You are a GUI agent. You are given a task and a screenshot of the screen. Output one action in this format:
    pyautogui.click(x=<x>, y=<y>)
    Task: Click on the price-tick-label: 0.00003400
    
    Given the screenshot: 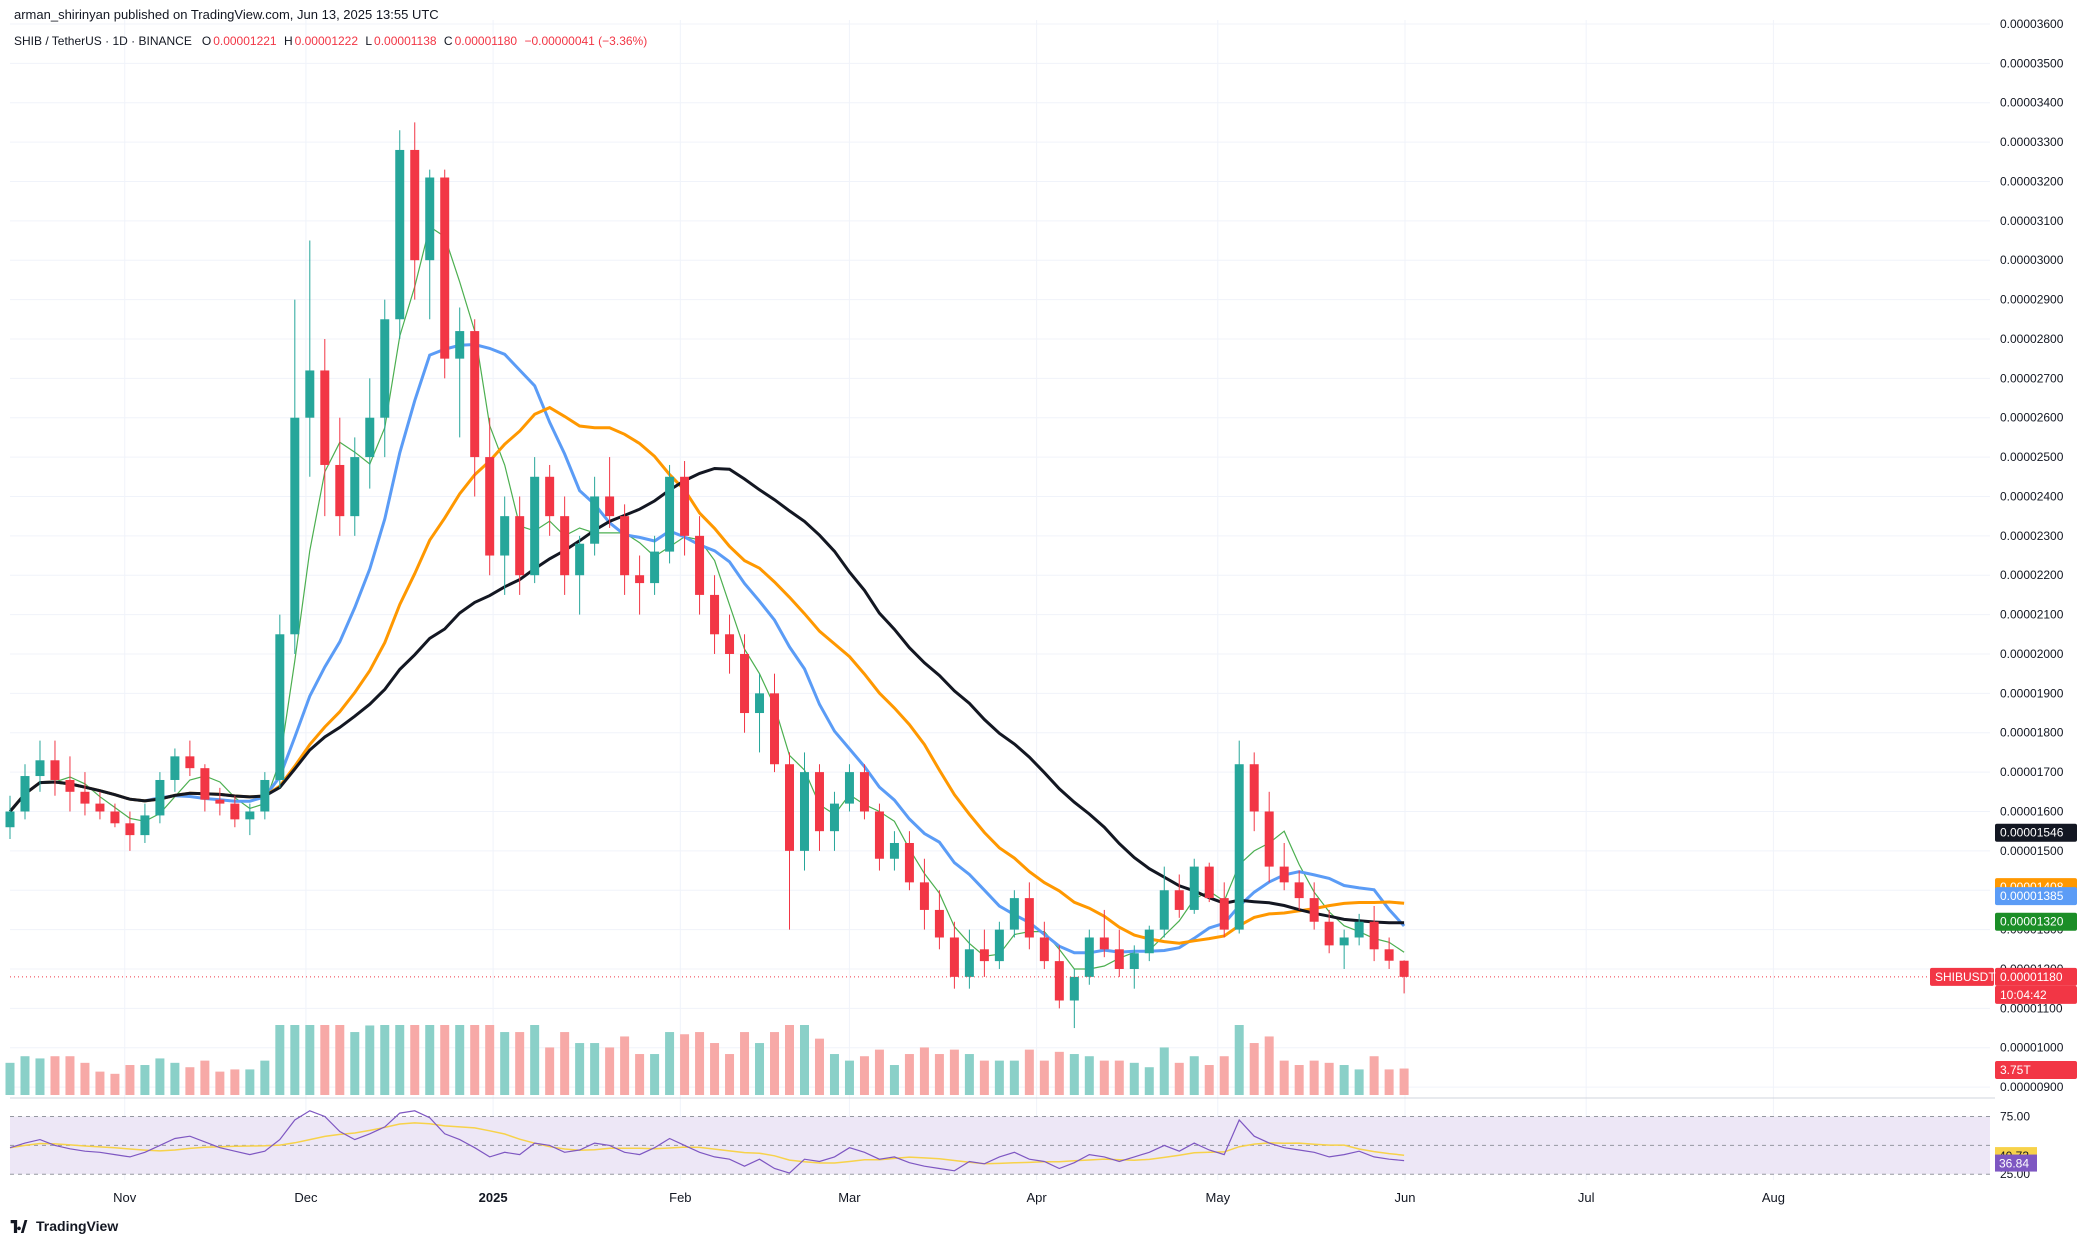 What is the action you would take?
    pyautogui.click(x=2032, y=103)
    